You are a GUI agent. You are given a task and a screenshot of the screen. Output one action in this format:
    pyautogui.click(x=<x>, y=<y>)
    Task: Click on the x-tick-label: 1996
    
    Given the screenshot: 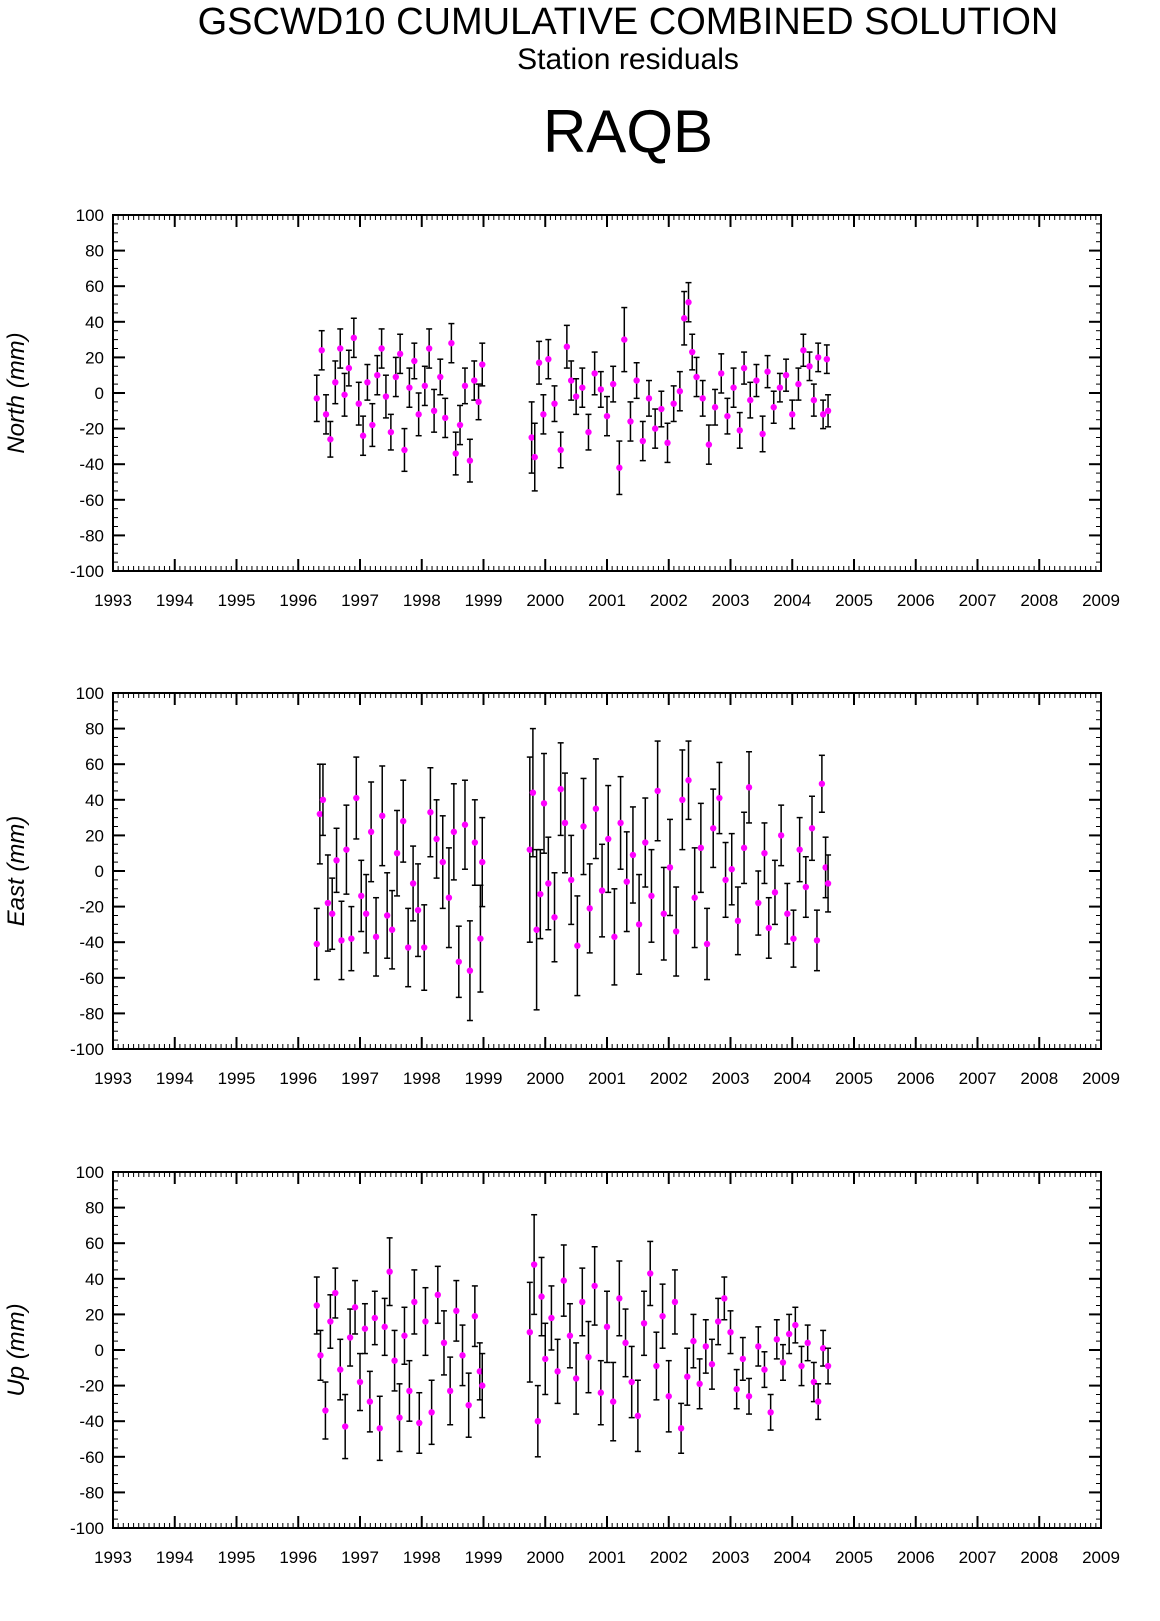 What is the action you would take?
    pyautogui.click(x=298, y=1078)
    